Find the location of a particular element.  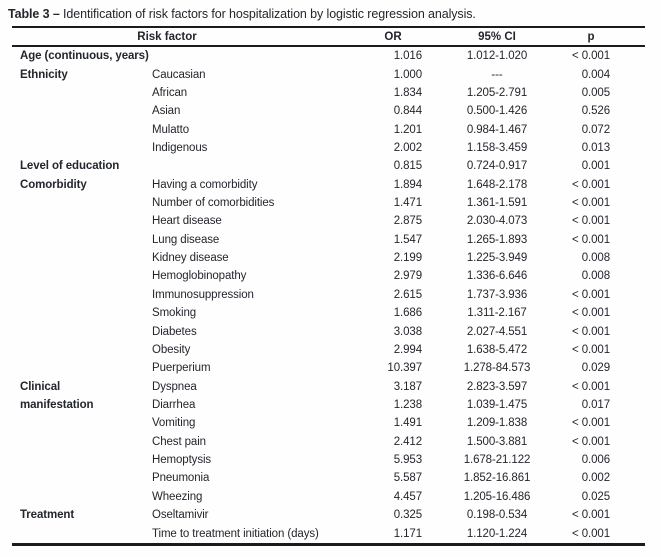

row-p-value: 0.001 is located at coordinates (595, 166).